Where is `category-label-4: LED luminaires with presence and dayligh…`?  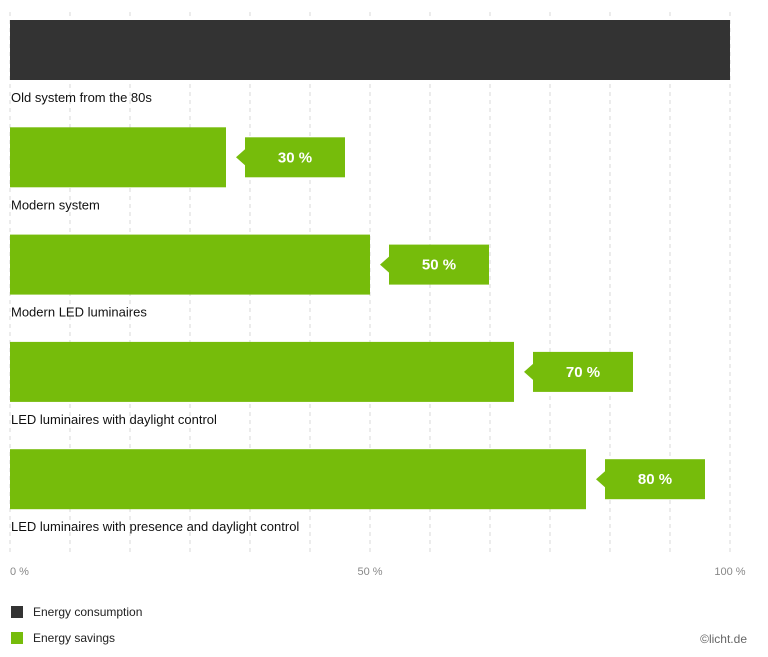 category-label-4: LED luminaires with presence and dayligh… is located at coordinates (155, 526).